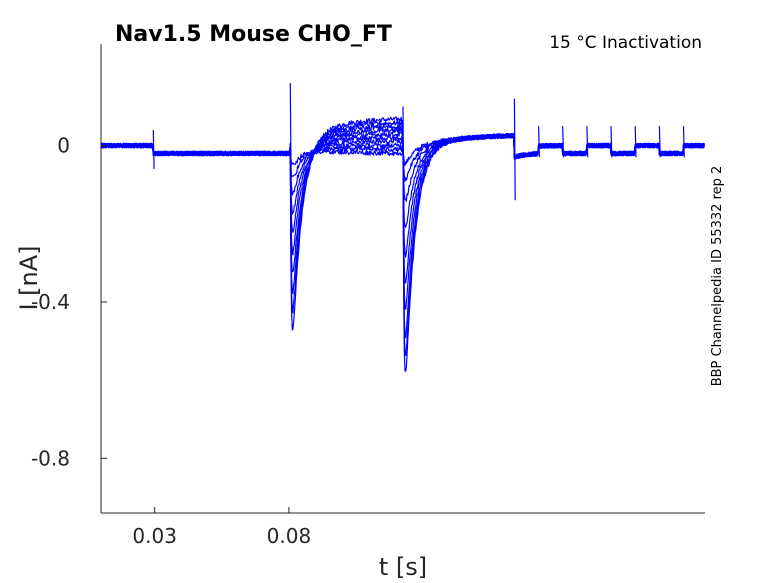 This screenshot has width=778, height=583. Describe the element at coordinates (221, 527) in the screenshot. I see `x-ticks: 0.03 0.08` at that location.